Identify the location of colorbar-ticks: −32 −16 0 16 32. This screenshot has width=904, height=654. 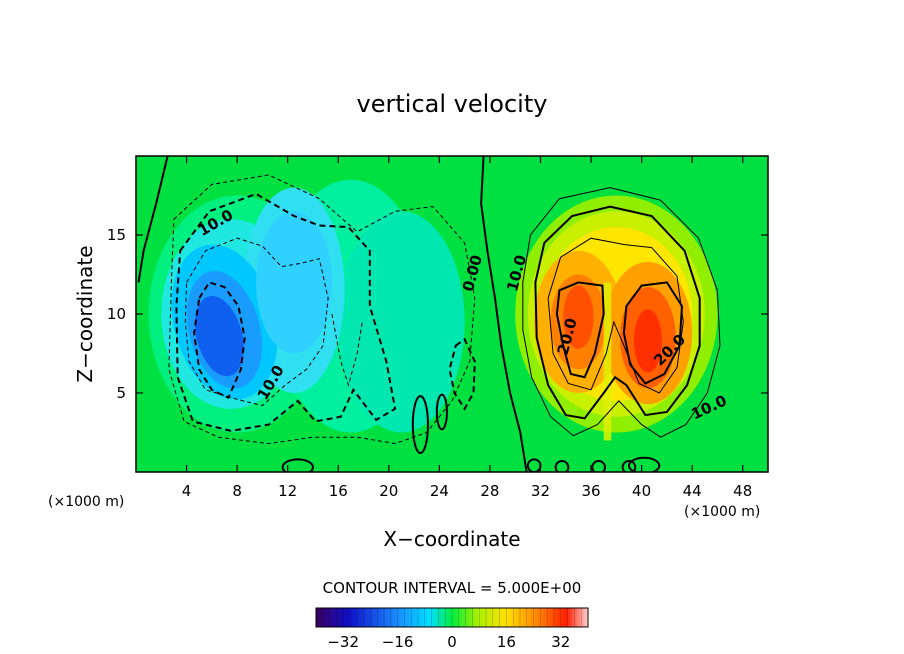
(448, 642).